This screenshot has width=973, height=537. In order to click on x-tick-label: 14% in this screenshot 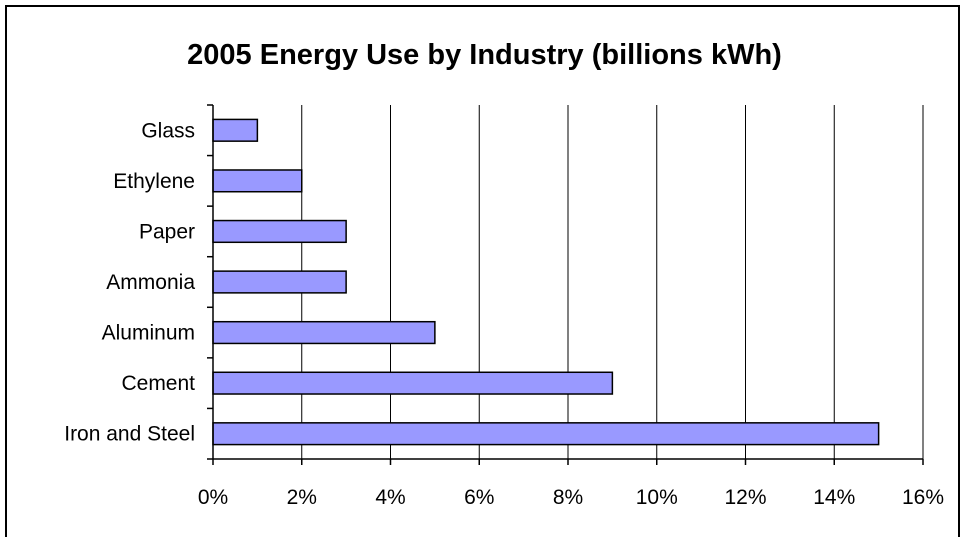, I will do `click(834, 497)`.